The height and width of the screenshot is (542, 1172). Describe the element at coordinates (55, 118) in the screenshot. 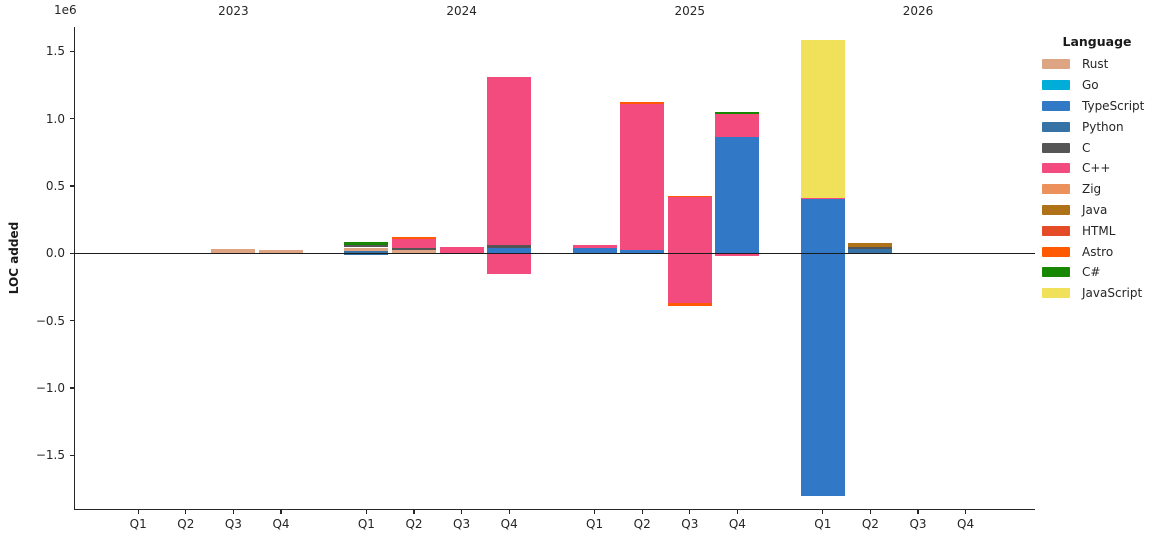

I see `y-tick-label: 1.0` at that location.